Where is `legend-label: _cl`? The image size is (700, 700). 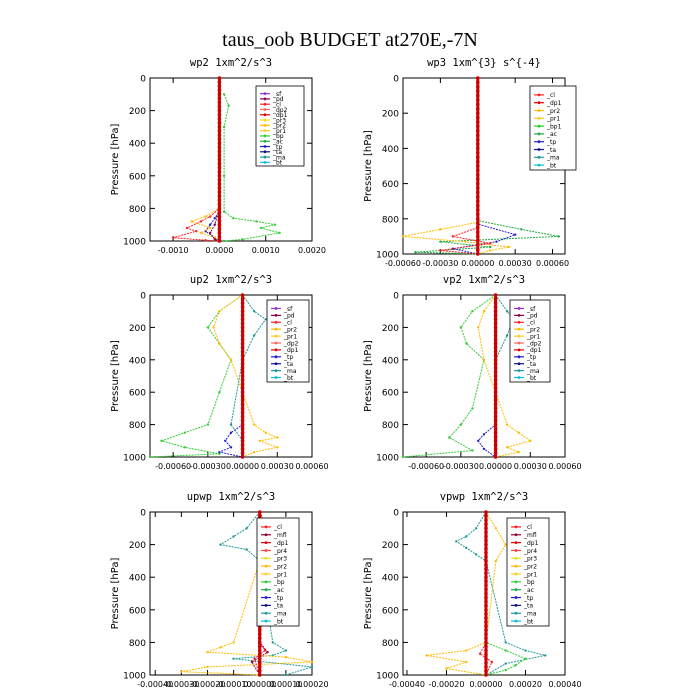 legend-label: _cl is located at coordinates (276, 105).